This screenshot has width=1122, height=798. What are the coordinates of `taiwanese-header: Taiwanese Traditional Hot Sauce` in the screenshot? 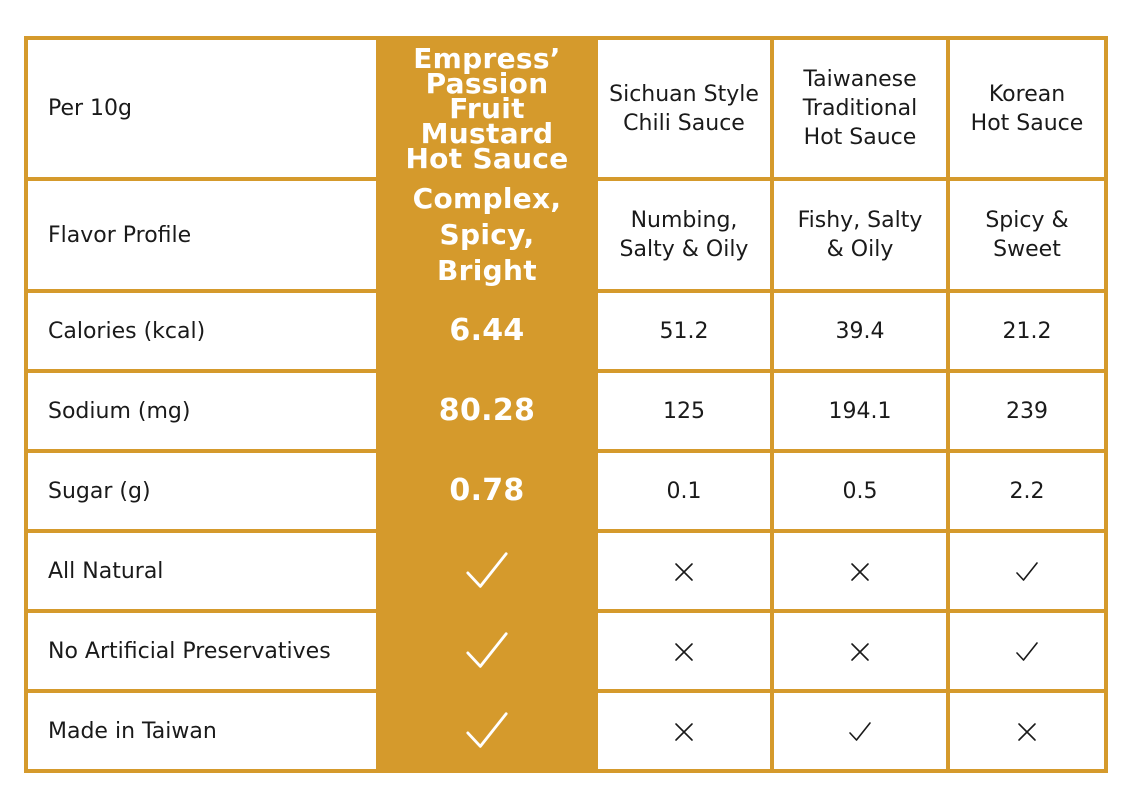 It's located at (860, 108).